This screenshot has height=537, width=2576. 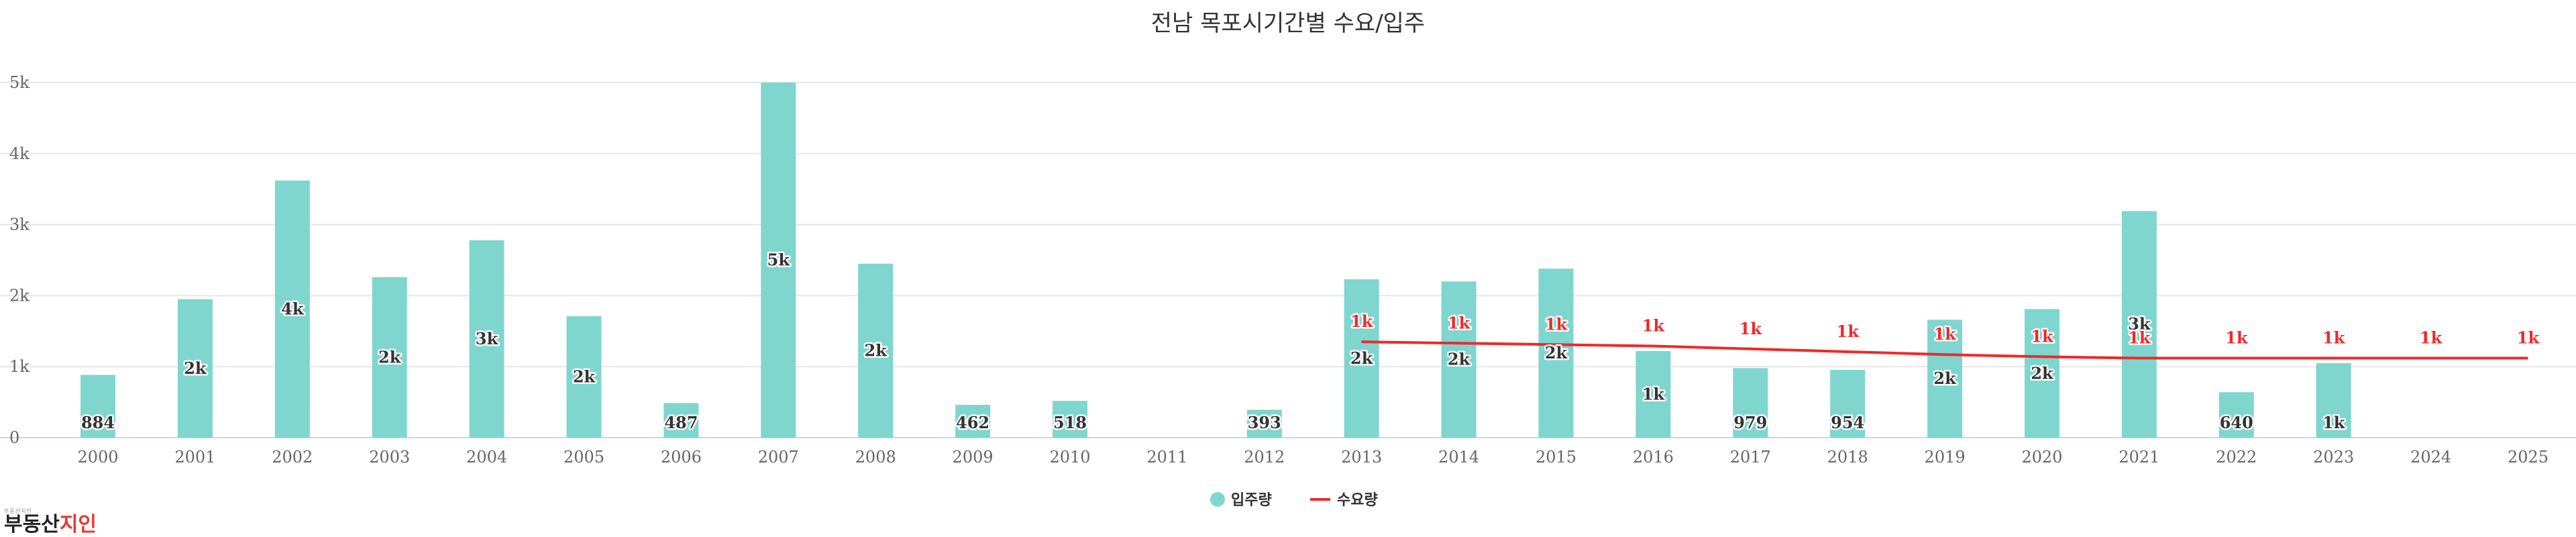 What do you see at coordinates (2236, 422) in the screenshot?
I see `bar-data-label: 640` at bounding box center [2236, 422].